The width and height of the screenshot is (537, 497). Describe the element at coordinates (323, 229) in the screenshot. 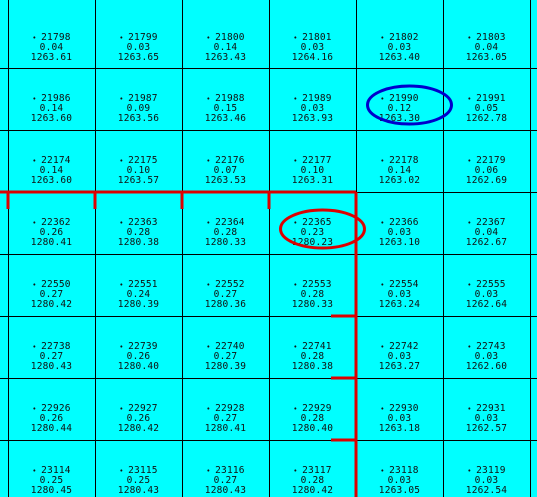

I see `highlight-ellipse-red` at that location.